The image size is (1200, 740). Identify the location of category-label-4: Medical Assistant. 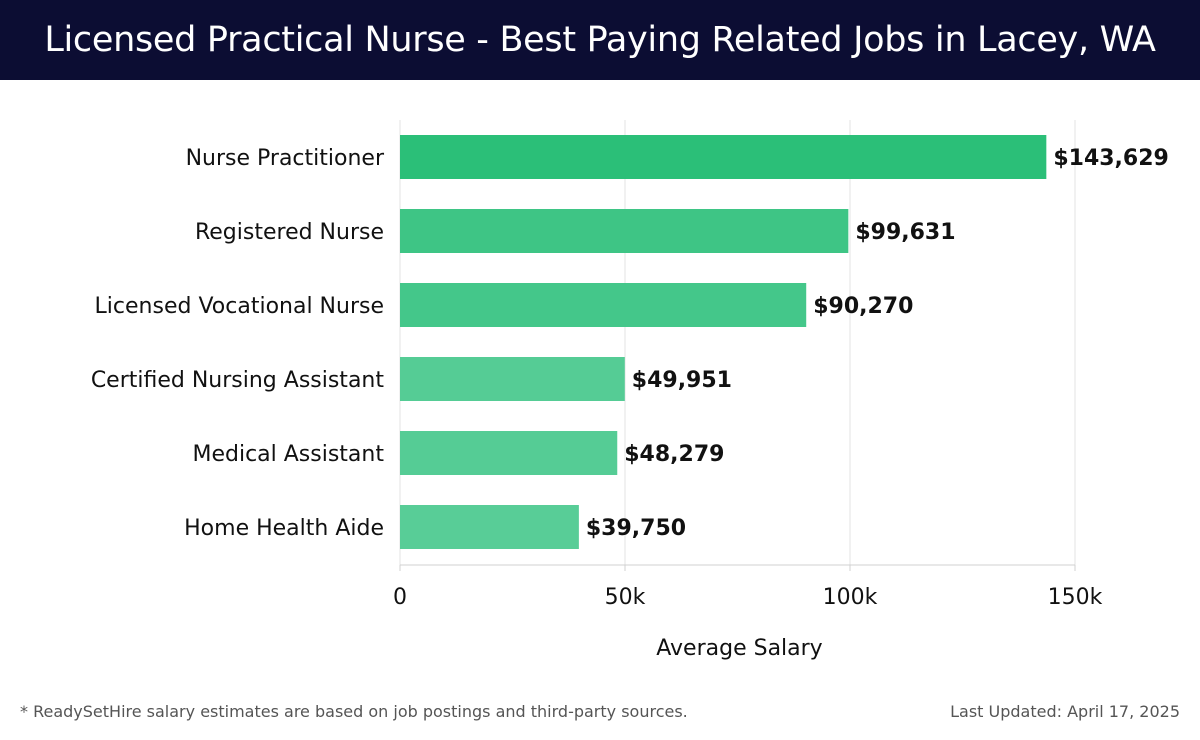
(288, 454).